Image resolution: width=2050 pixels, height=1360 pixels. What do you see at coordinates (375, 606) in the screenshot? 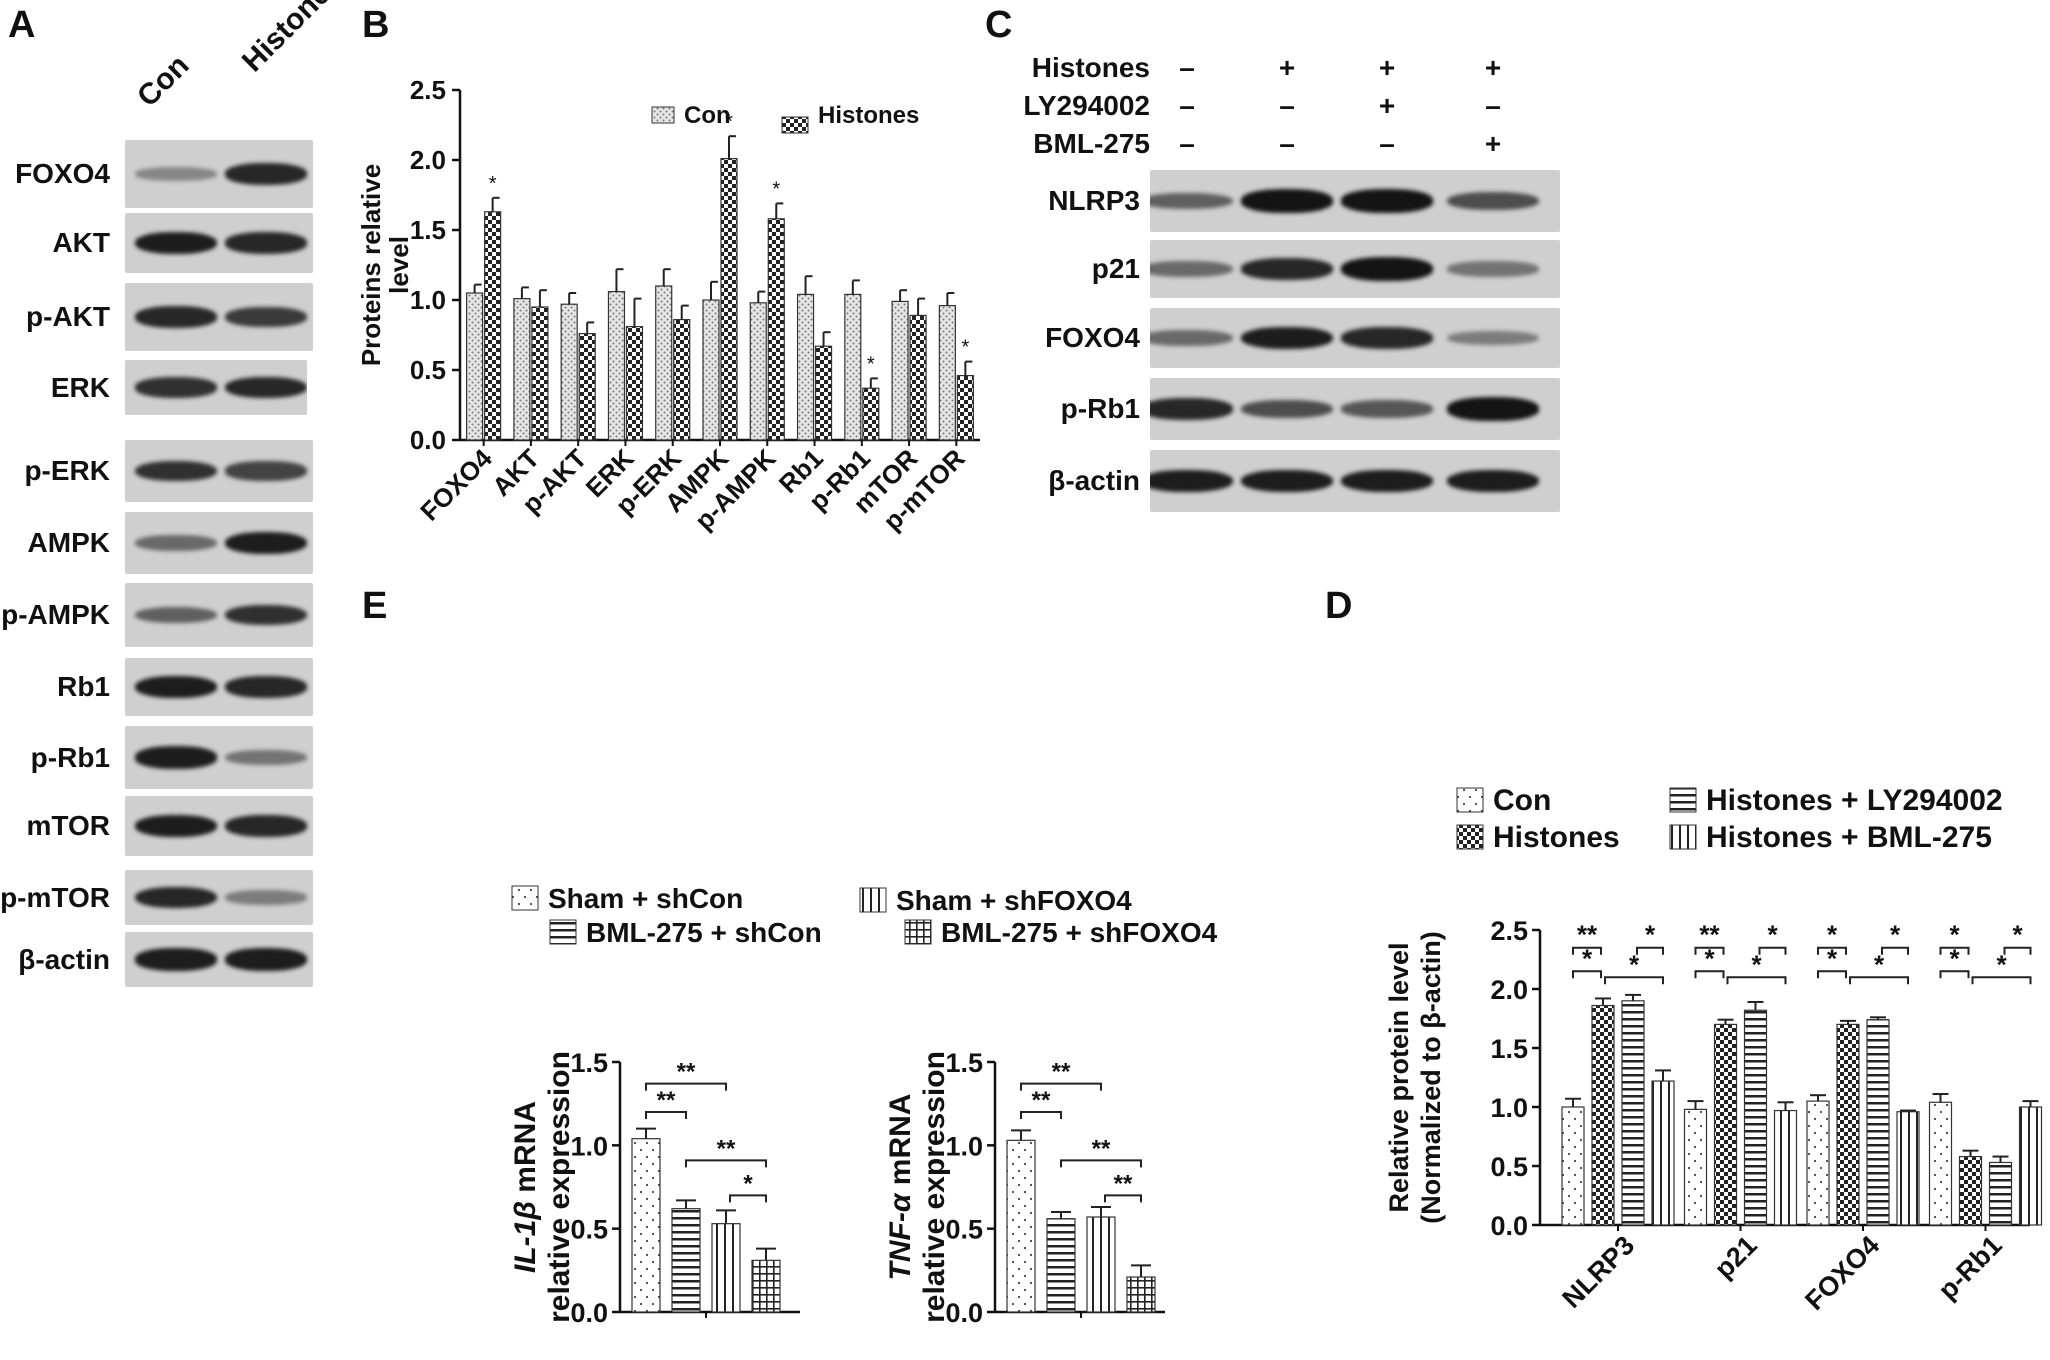
I see `panel-e-letter: E` at bounding box center [375, 606].